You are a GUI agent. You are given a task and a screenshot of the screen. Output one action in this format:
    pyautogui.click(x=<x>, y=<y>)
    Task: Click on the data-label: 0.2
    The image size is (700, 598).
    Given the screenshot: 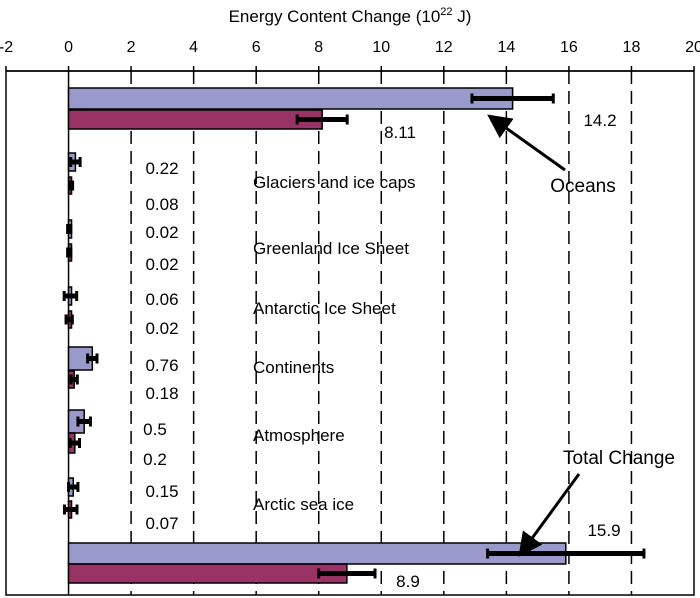 What is the action you would take?
    pyautogui.click(x=155, y=459)
    